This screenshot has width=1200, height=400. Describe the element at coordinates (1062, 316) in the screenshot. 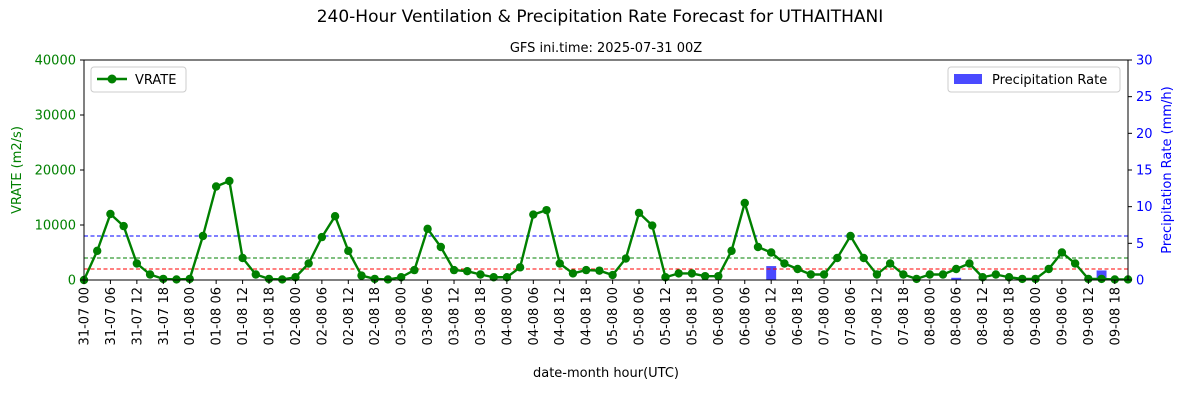

I see `x-tick-label: 09-08 06` at that location.